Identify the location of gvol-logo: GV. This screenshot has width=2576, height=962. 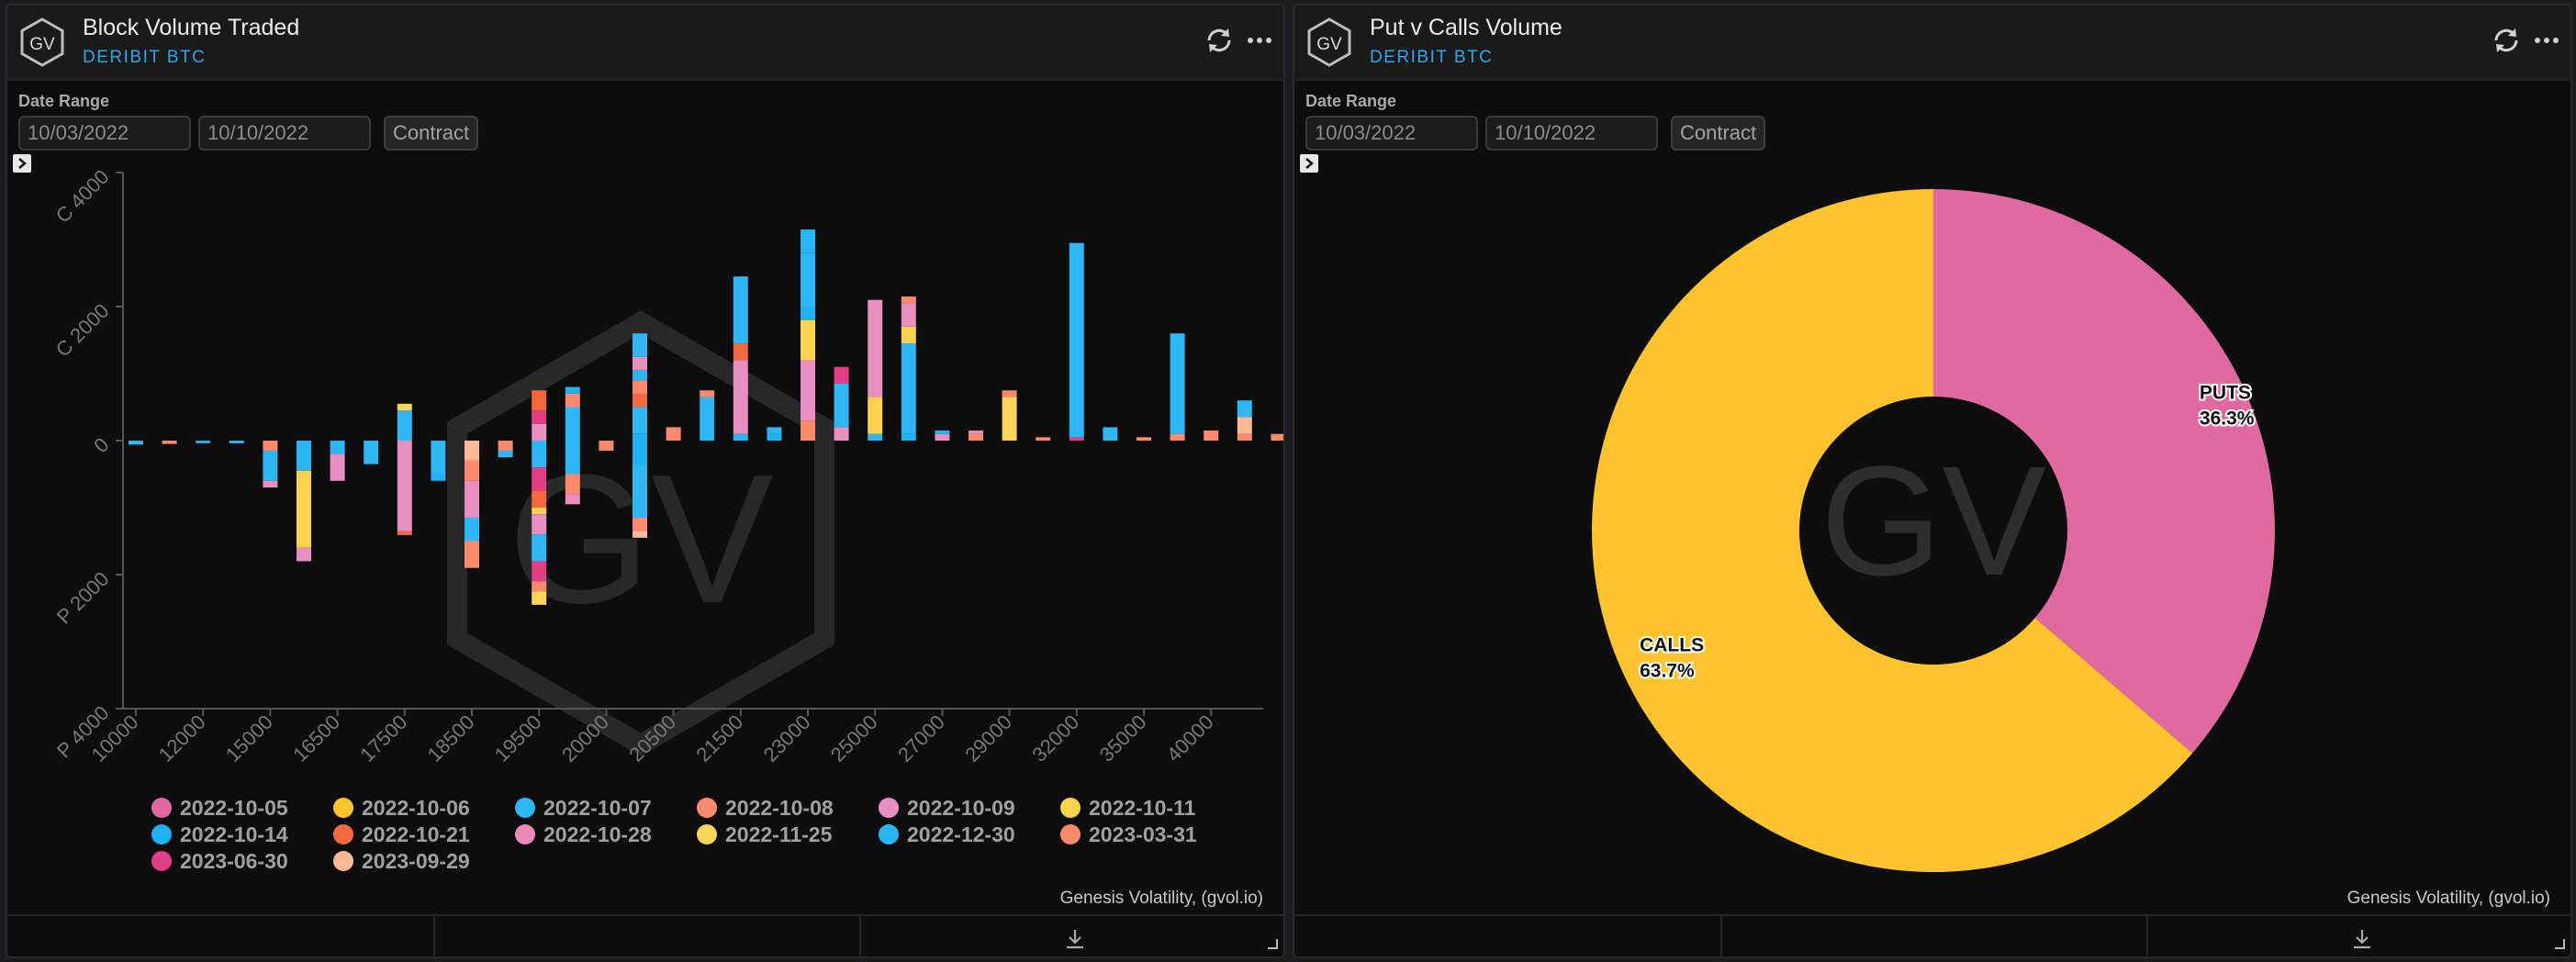
(42, 42).